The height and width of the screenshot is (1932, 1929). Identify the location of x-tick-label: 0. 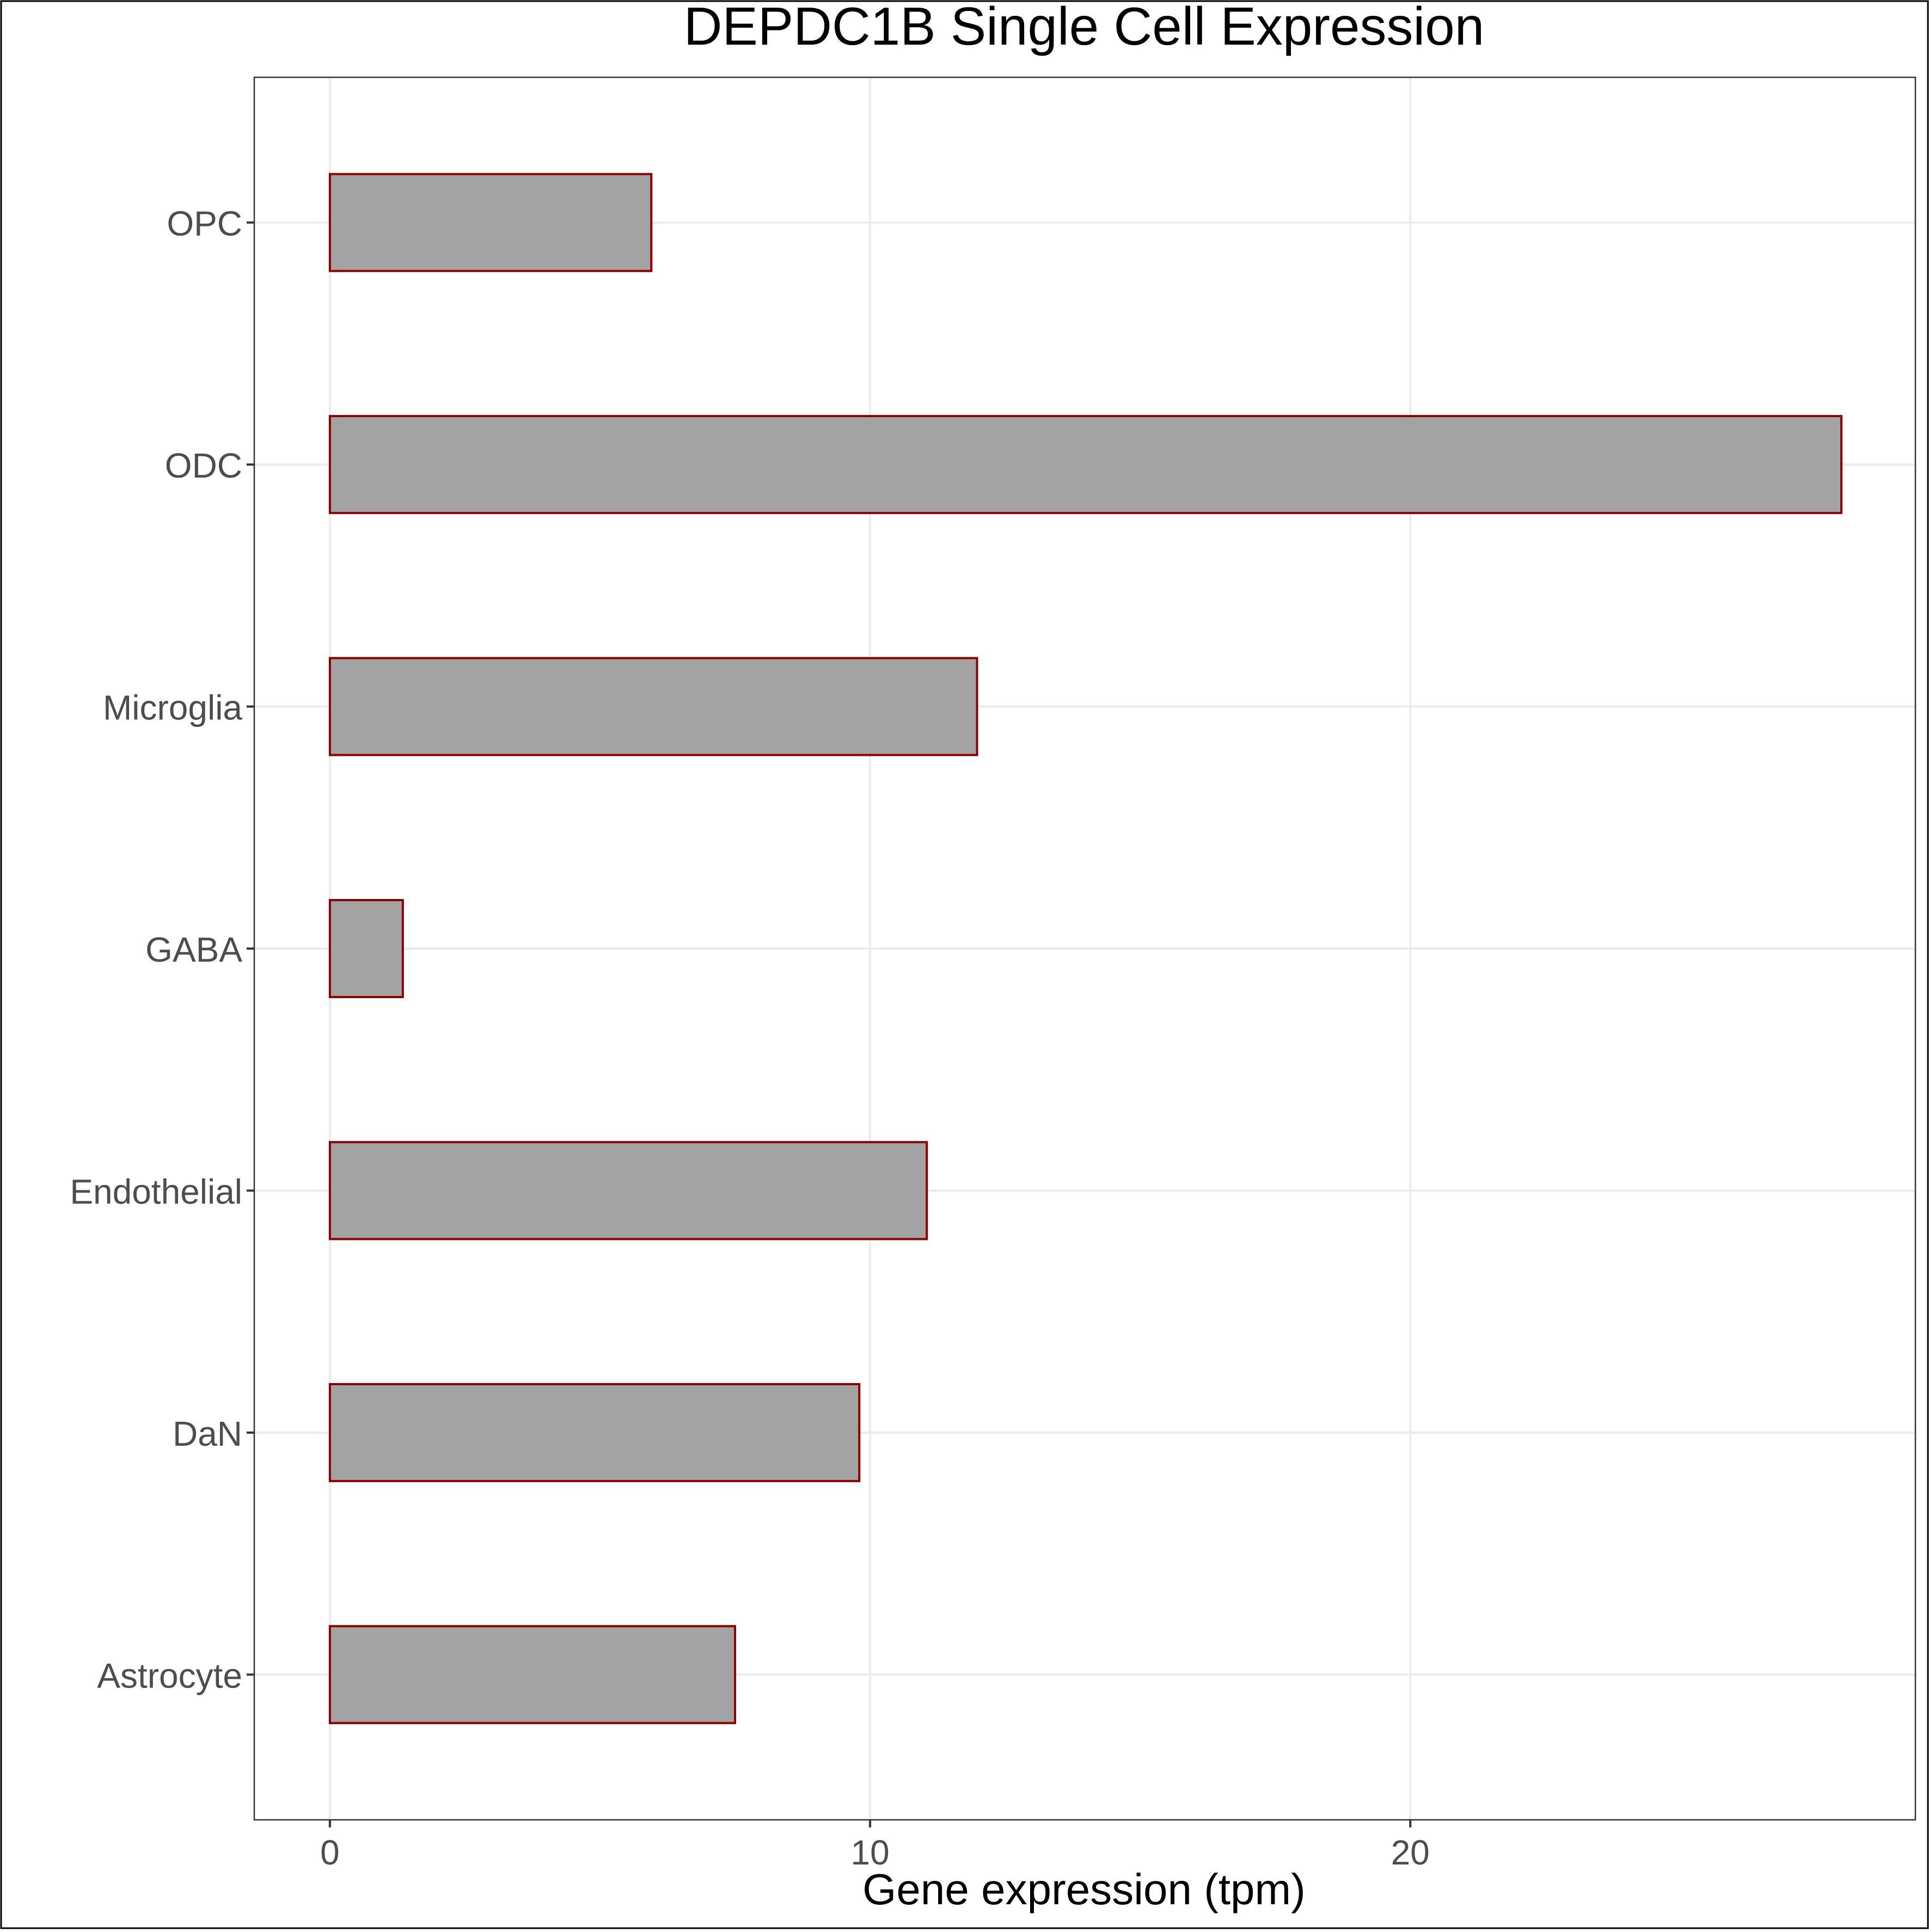
(330, 1853).